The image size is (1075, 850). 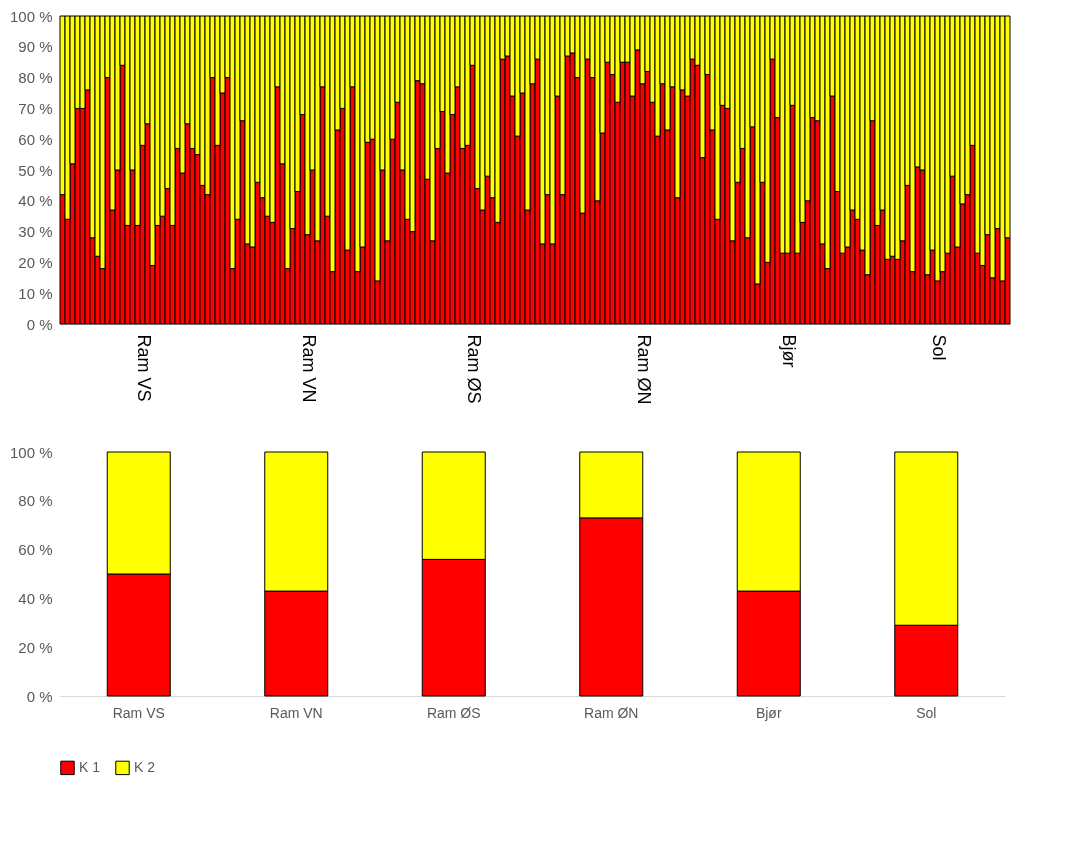 I want to click on y-tick-label: 10 %, so click(x=35, y=293).